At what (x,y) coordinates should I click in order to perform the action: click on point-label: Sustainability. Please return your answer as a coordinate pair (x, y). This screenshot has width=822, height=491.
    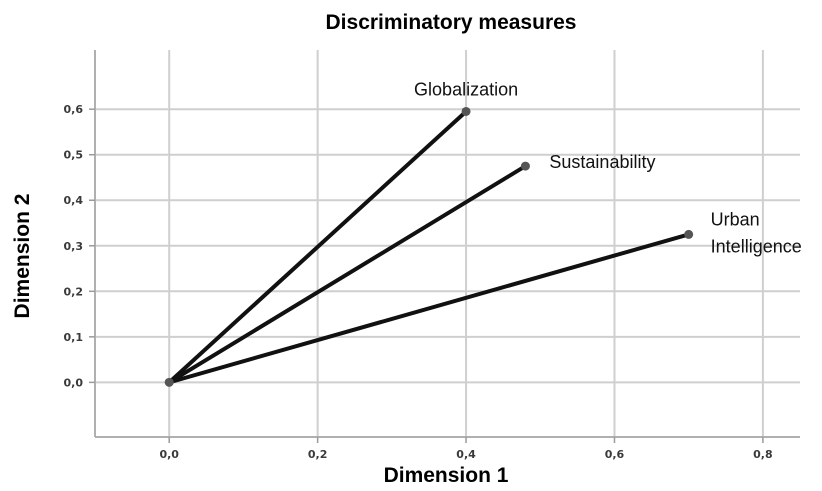
    Looking at the image, I should click on (602, 162).